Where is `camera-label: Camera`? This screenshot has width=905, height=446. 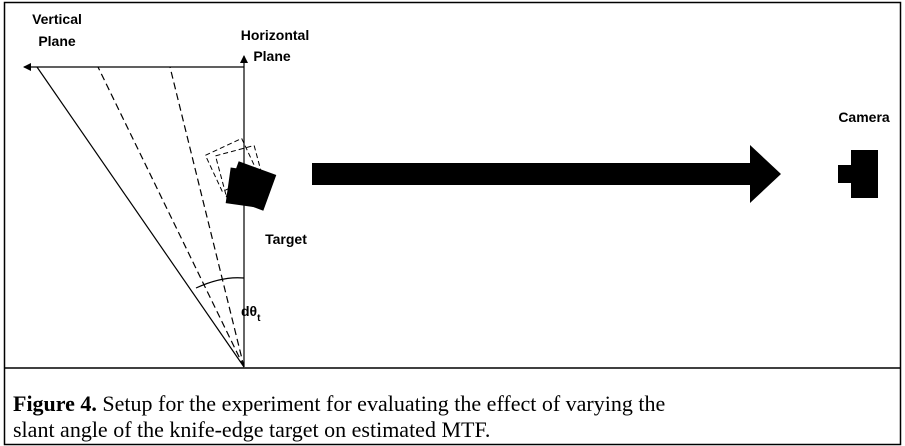 camera-label: Camera is located at coordinates (864, 117).